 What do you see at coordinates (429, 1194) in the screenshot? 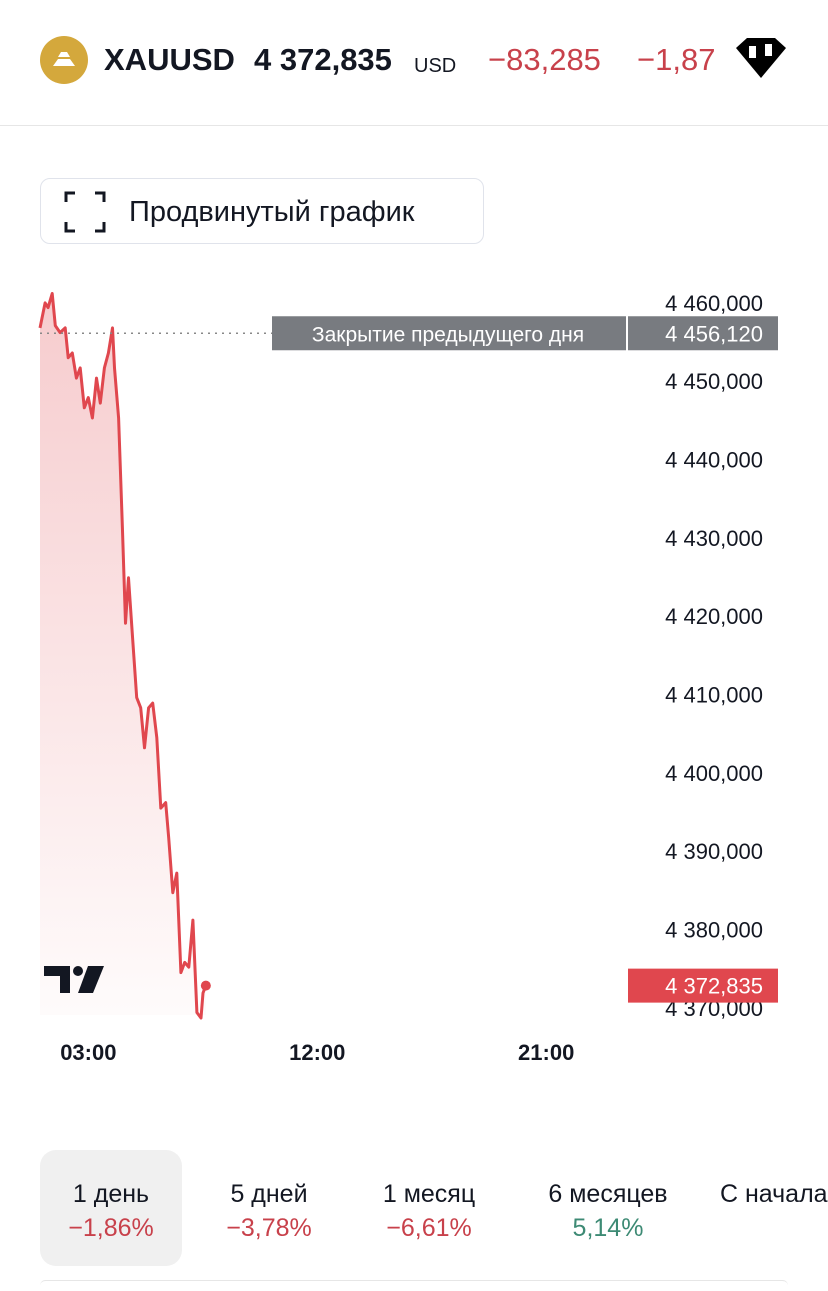
I see `tab-label: 1 месяц` at bounding box center [429, 1194].